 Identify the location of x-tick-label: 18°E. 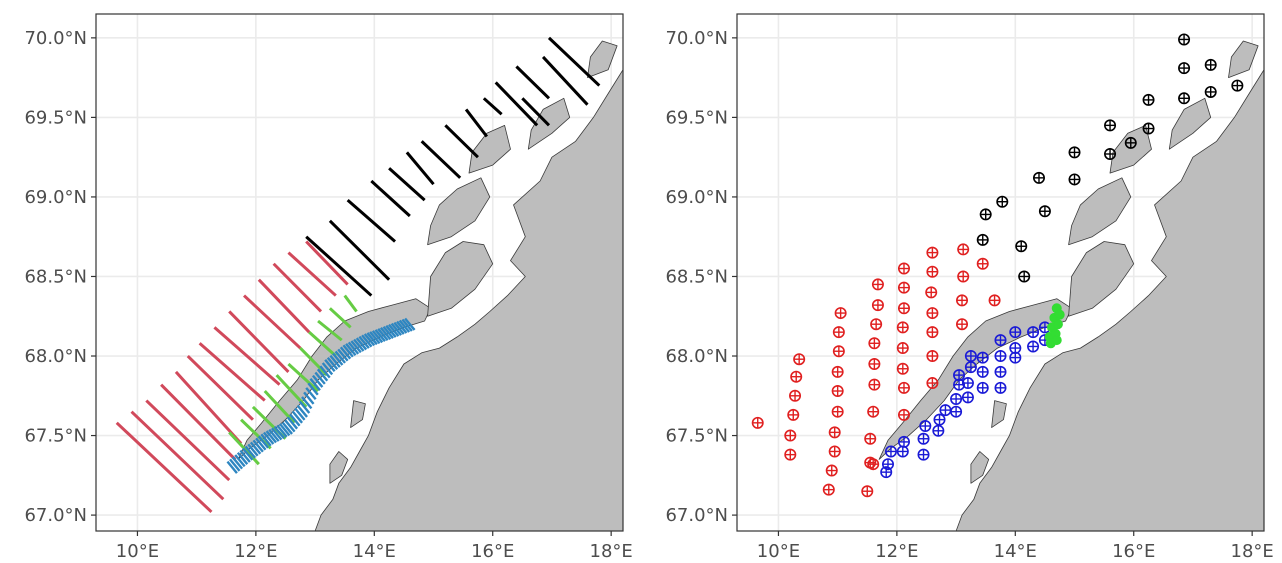
(1252, 551).